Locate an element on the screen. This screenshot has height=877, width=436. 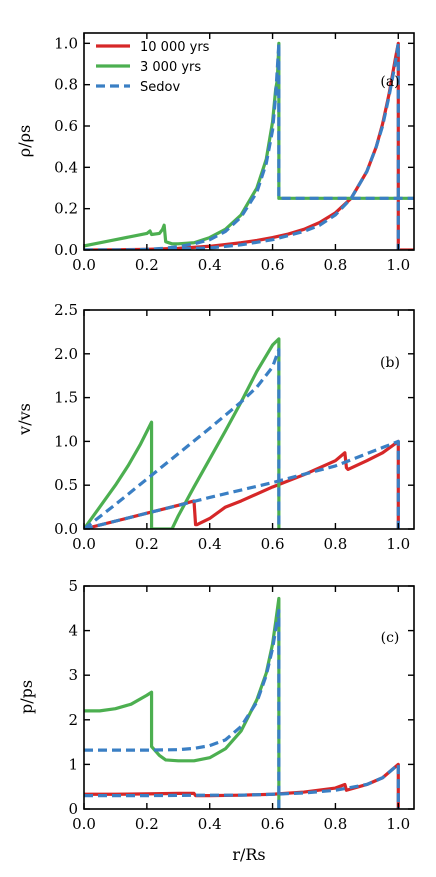
legend-label-sedov: Sedov is located at coordinates (160, 87).